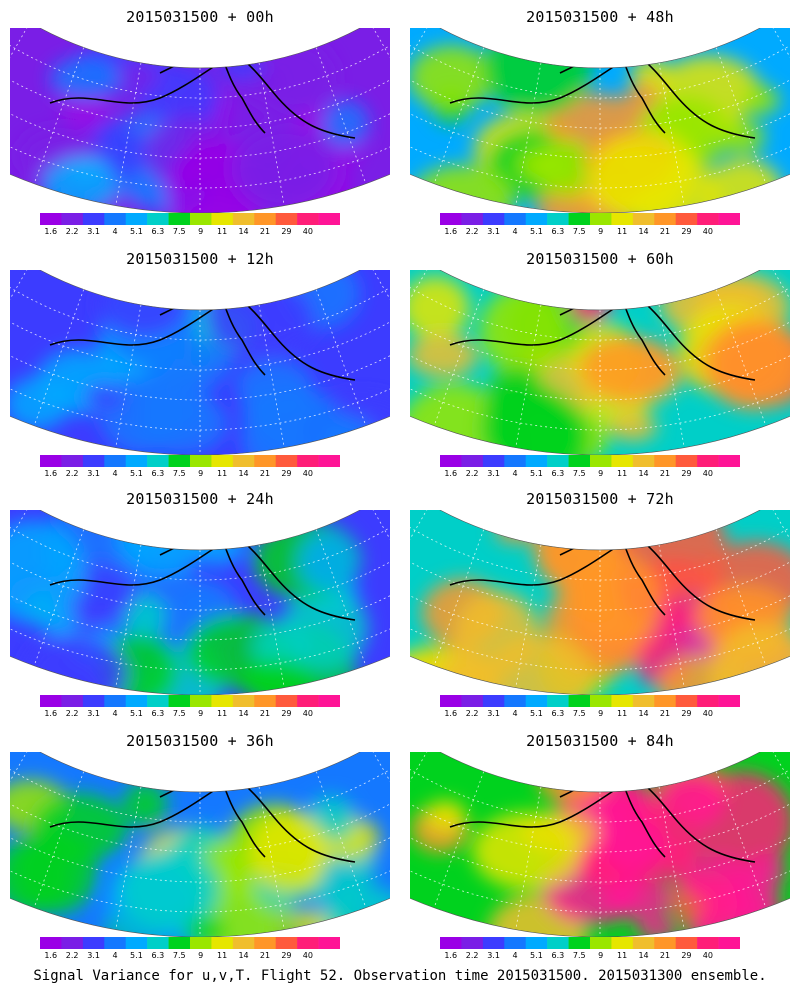  I want to click on panel-title: 2015031500 + 00h, so click(200, 17).